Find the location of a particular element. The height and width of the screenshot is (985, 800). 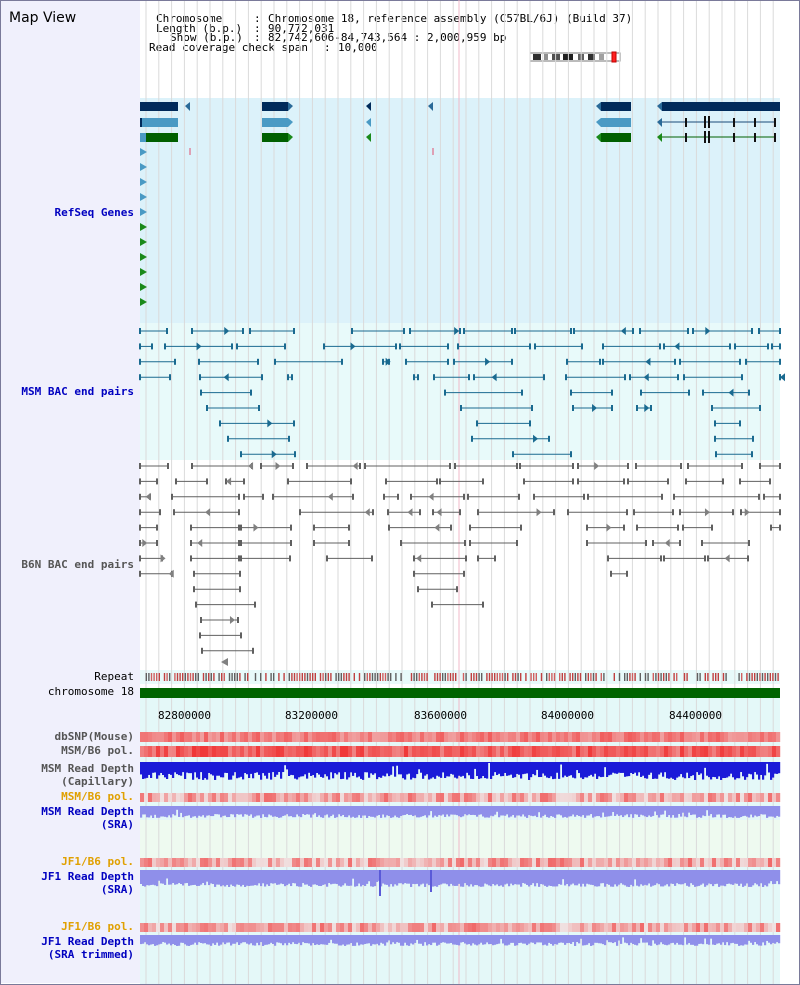

chromosome-bar is located at coordinates (460, 693).